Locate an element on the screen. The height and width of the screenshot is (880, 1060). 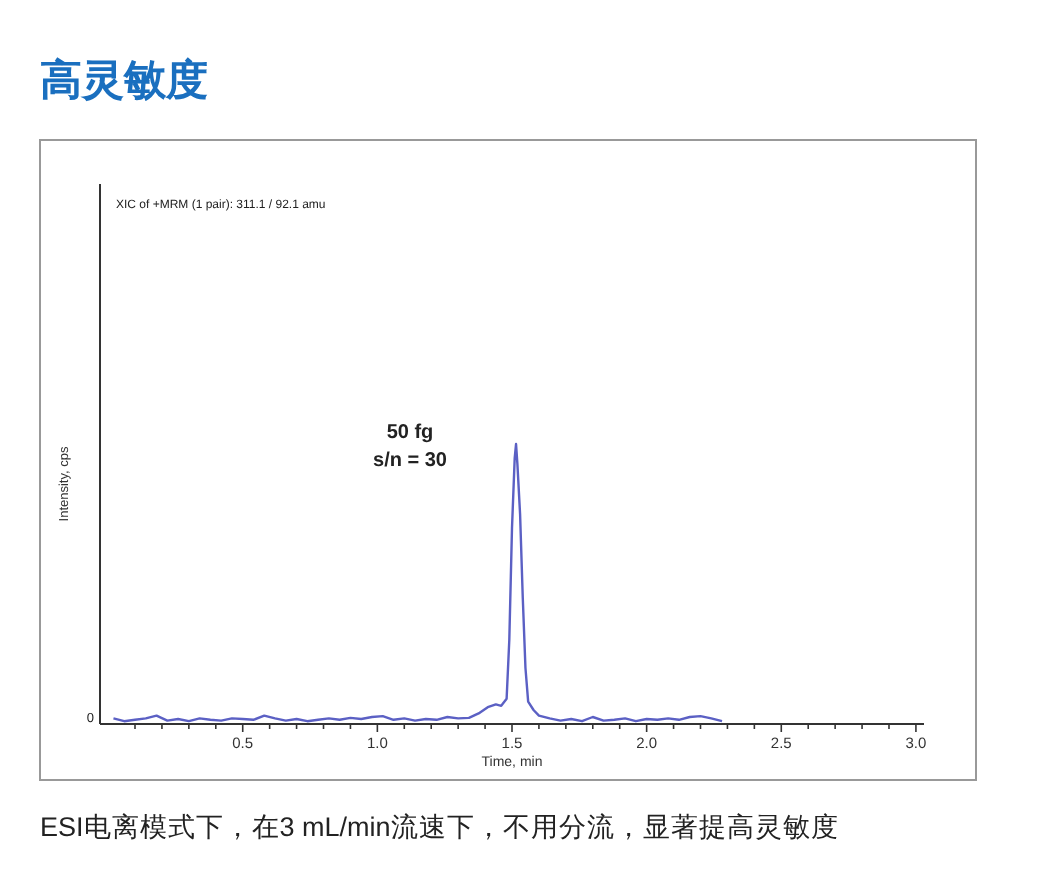
annotation: s/n = 30 is located at coordinates (410, 461).